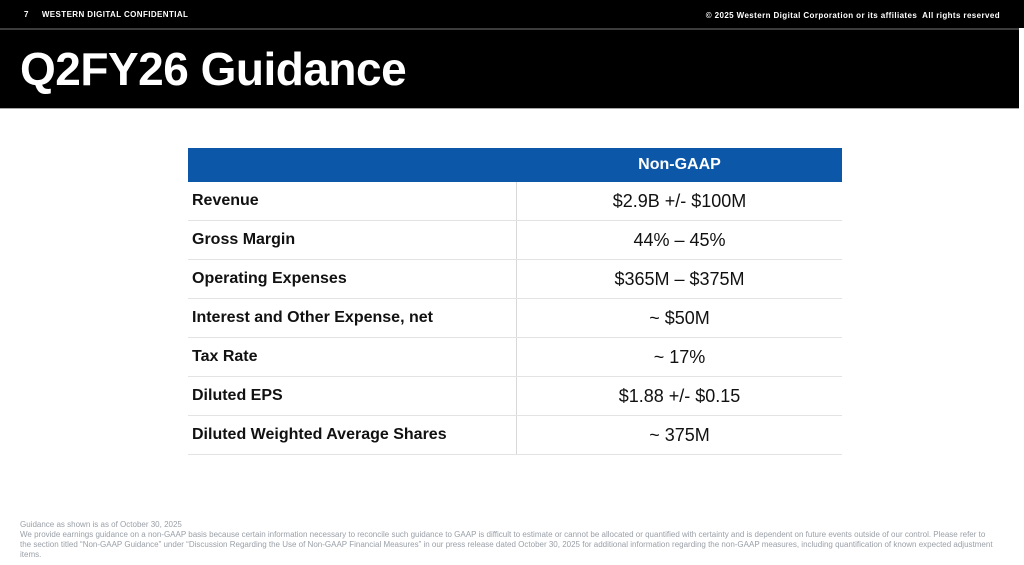 The height and width of the screenshot is (565, 1024). I want to click on row-value-diluted-eps: $1.88 +/- $0.15, so click(679, 395).